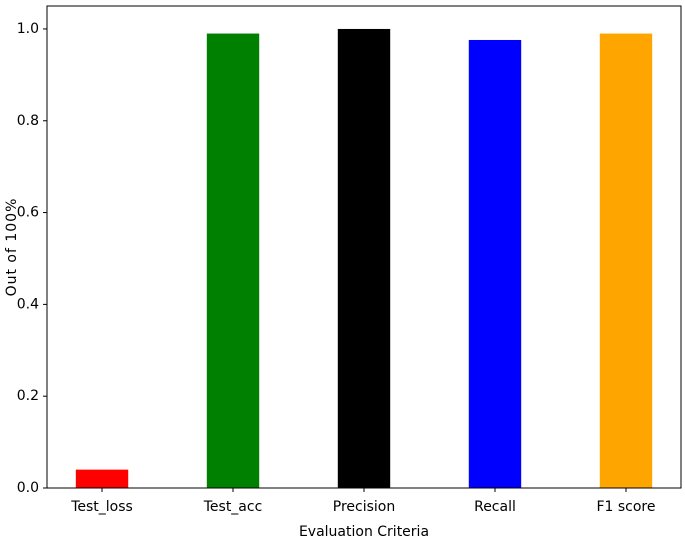 This screenshot has width=685, height=542. Describe the element at coordinates (233, 507) in the screenshot. I see `x-tick-label: Test_acc` at that location.